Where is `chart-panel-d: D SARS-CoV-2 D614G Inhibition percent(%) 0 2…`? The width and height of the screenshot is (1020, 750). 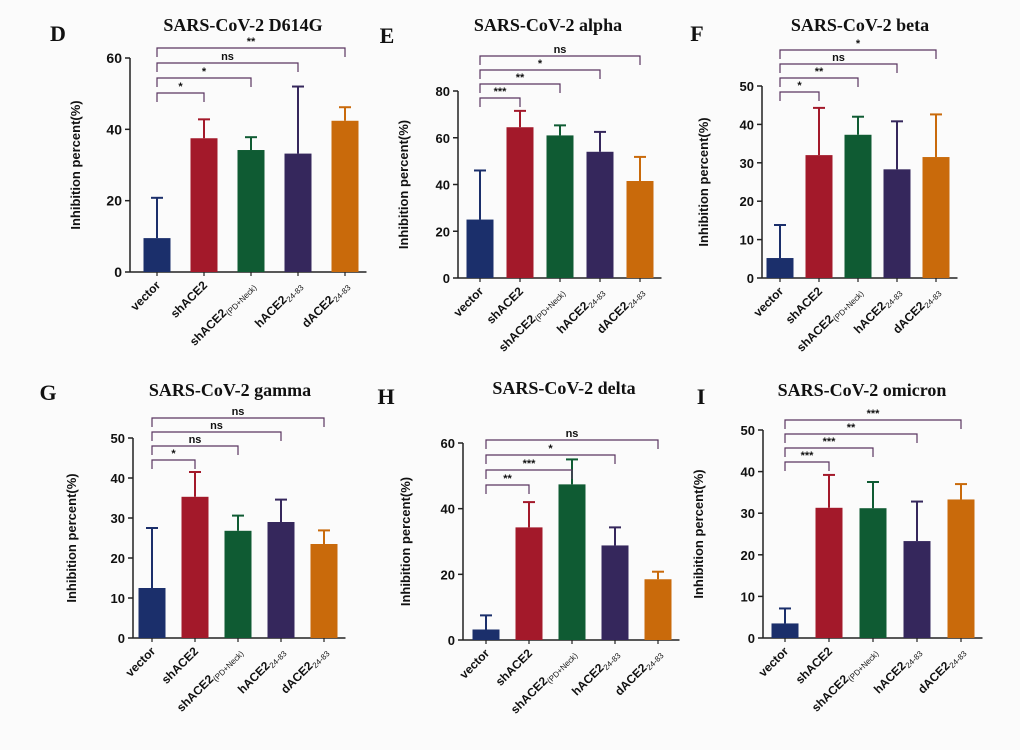
chart-panel-d: D SARS-CoV-2 D614G Inhibition percent(%) 0 2… is located at coordinates (208, 182).